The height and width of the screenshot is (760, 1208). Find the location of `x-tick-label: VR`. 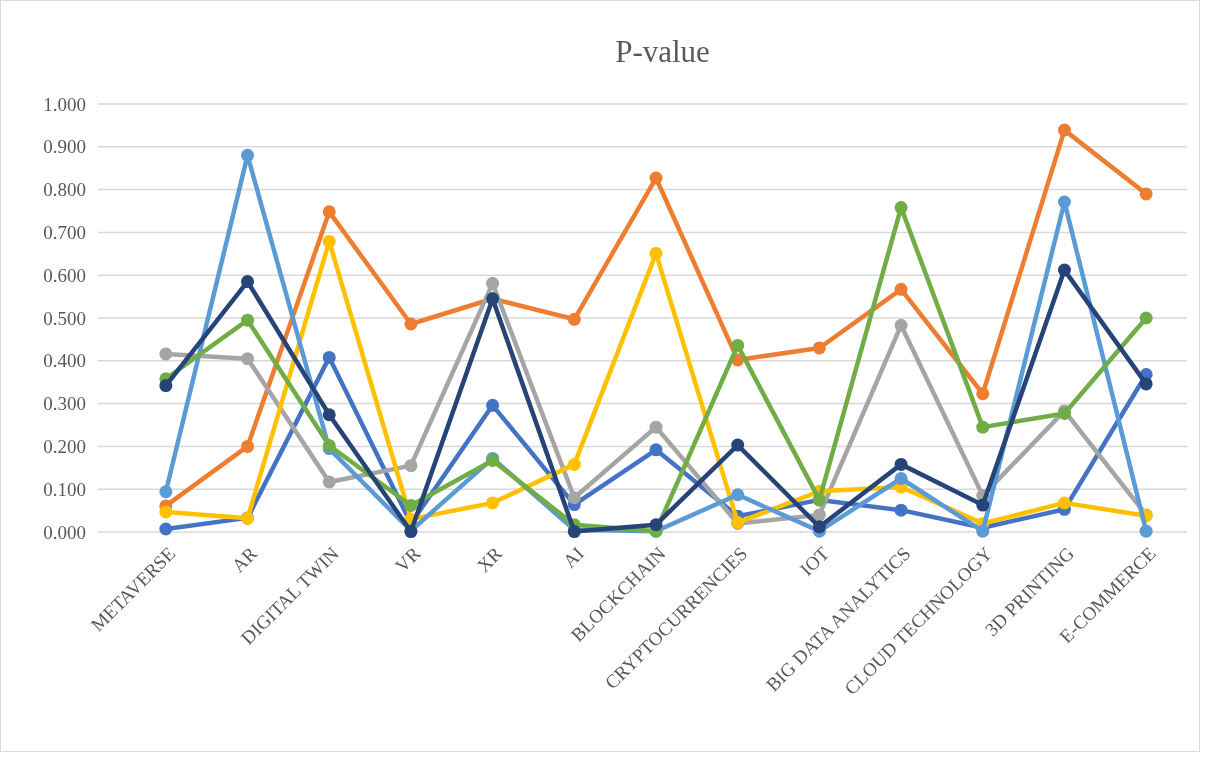

x-tick-label: VR is located at coordinates (407, 559).